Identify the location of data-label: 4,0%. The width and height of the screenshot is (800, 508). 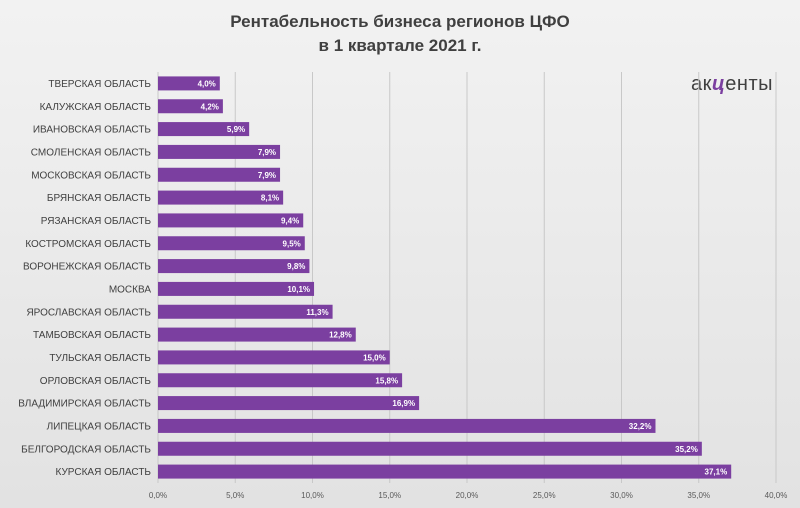
(207, 83).